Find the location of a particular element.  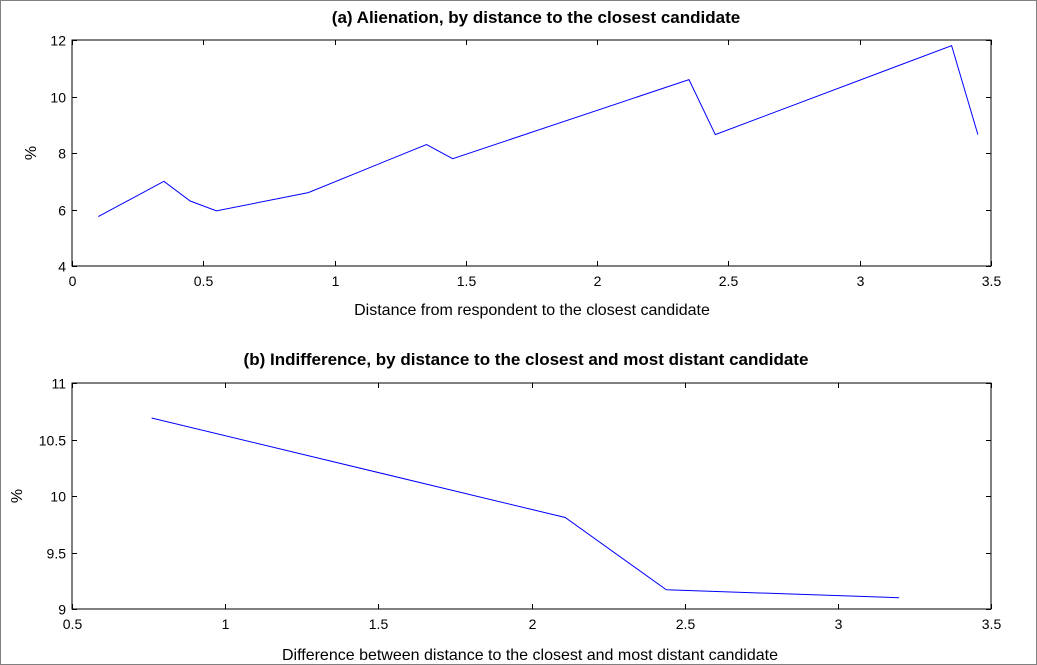

panel-a-ylabel: % is located at coordinates (31, 153).